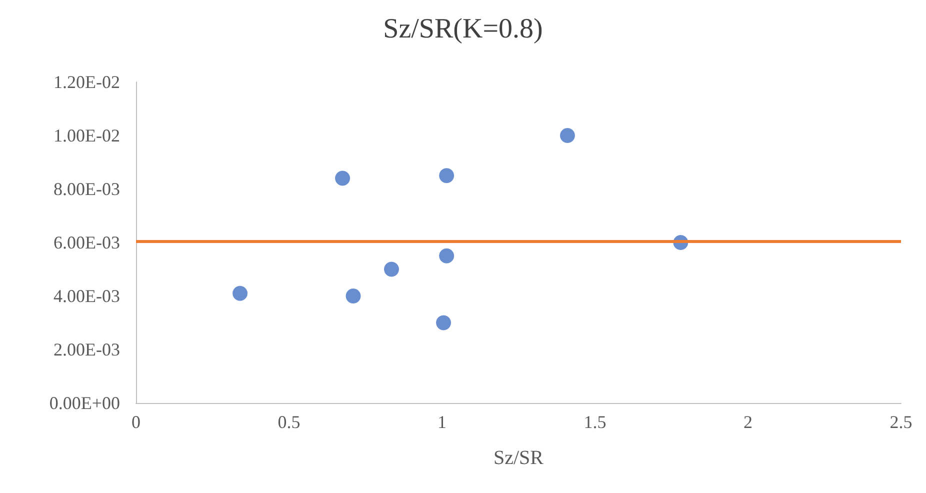 This screenshot has height=493, width=926. I want to click on y-tick-label: 4.00E-03, so click(87, 296).